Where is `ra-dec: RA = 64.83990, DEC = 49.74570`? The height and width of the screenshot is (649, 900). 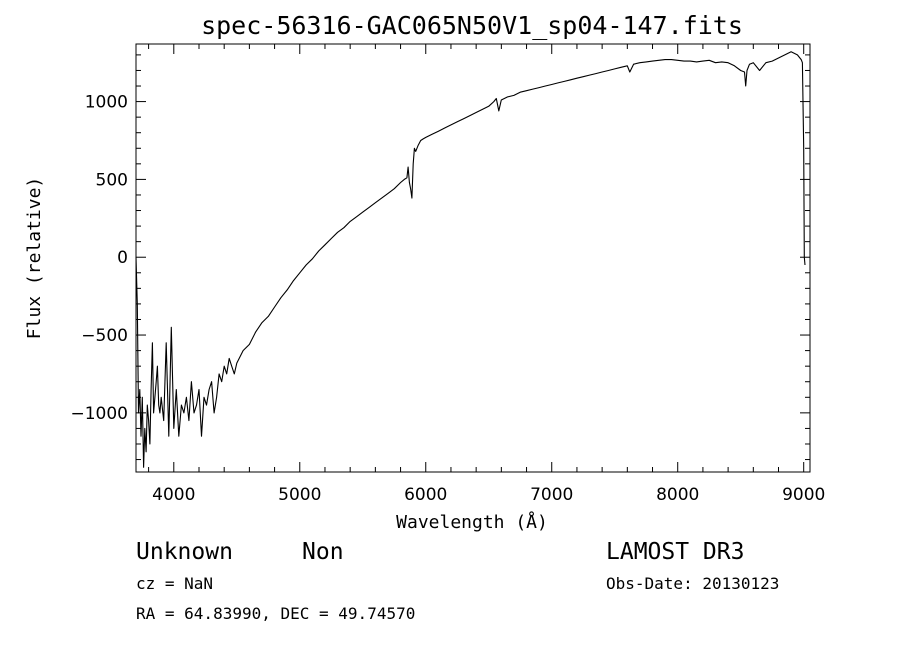 ra-dec: RA = 64.83990, DEC = 49.74570 is located at coordinates (275, 613).